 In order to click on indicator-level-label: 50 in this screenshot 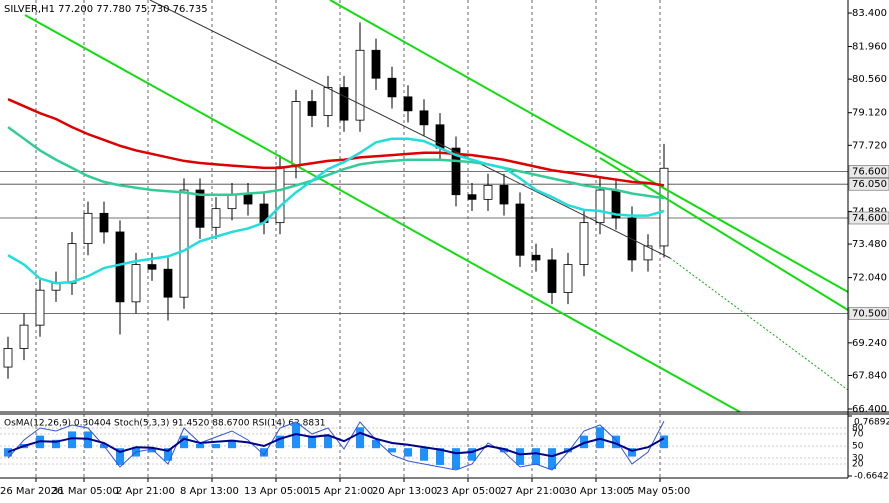, I will do `click(858, 447)`.